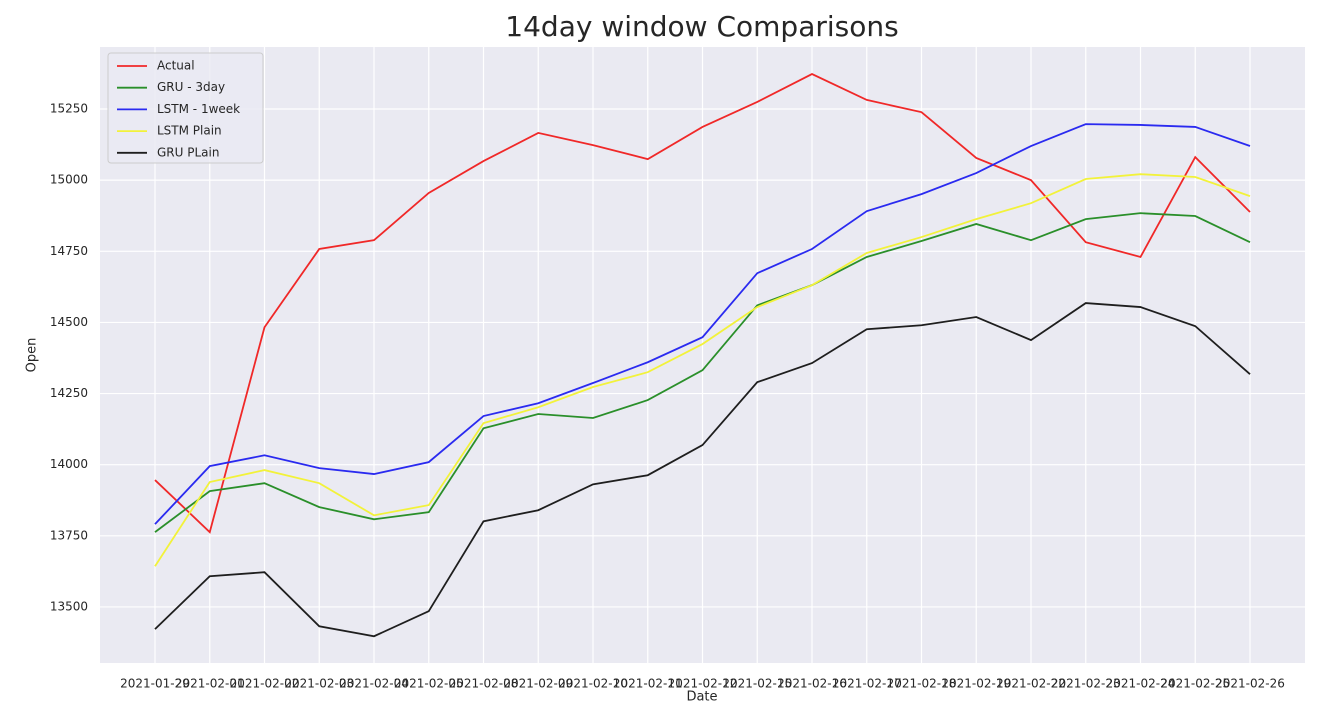 This screenshot has height=701, width=1334. What do you see at coordinates (69, 535) in the screenshot?
I see `y-tick-label: 13750` at bounding box center [69, 535].